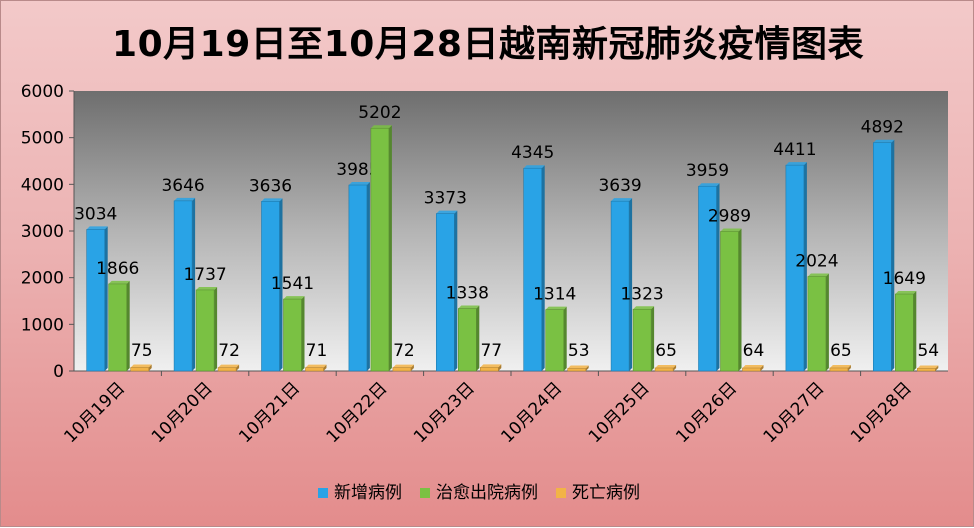 The height and width of the screenshot is (528, 974). What do you see at coordinates (94, 412) in the screenshot?
I see `x-tick-label: 10月19日` at bounding box center [94, 412].